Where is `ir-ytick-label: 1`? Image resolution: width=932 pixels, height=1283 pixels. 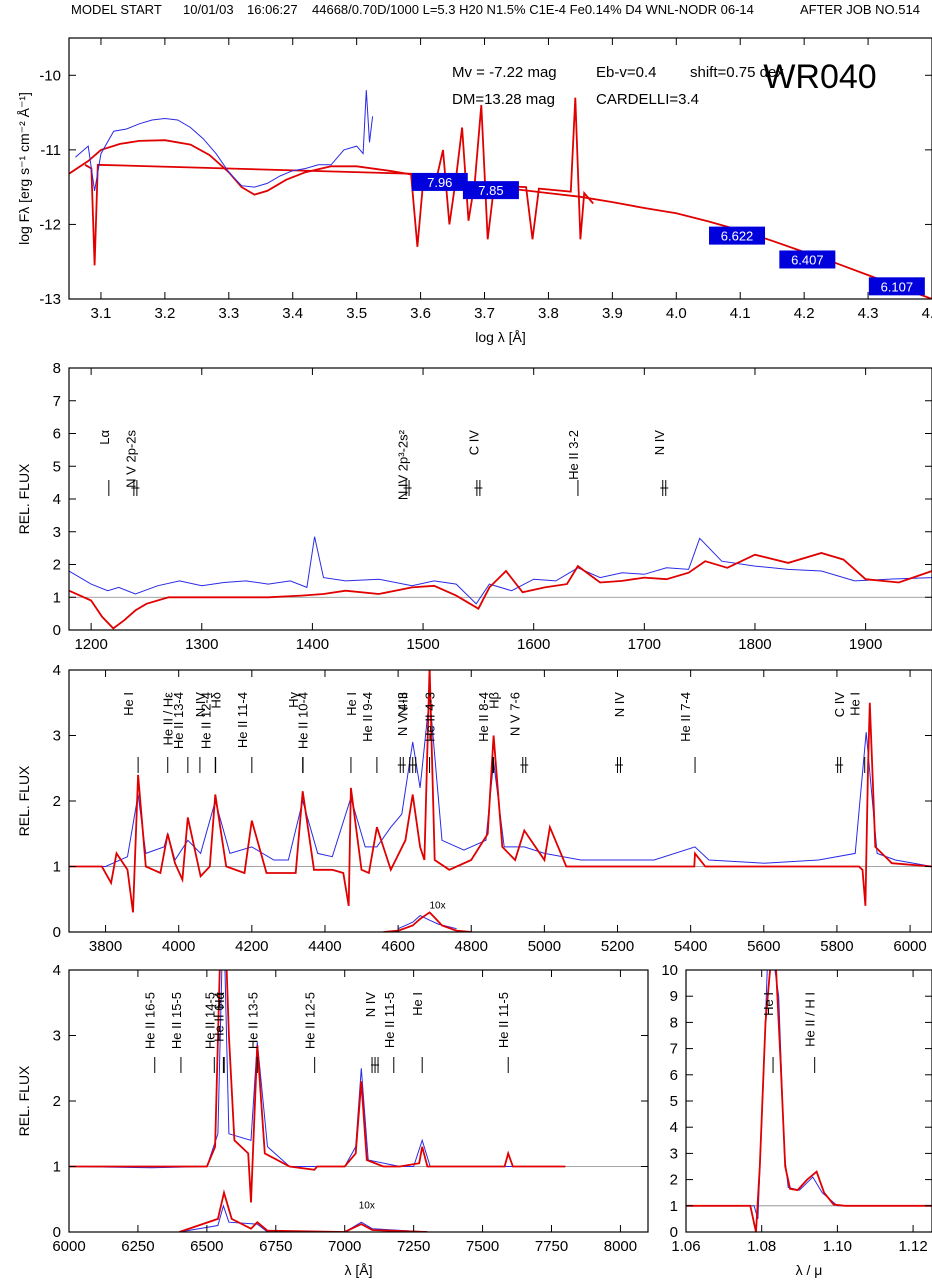
ir-ytick-label: 1 is located at coordinates (674, 1206).